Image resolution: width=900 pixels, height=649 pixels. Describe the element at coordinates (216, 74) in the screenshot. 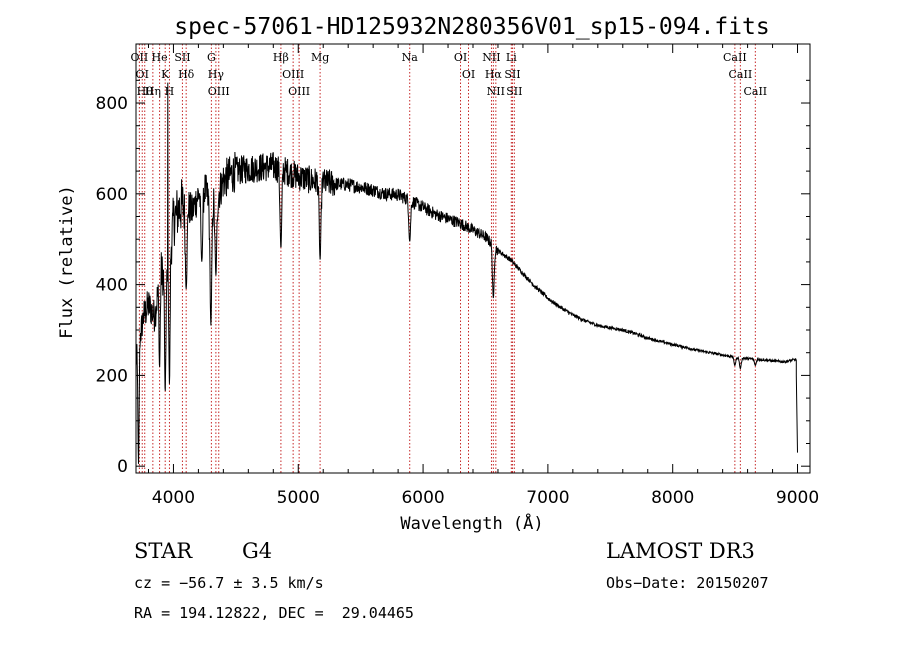

I see `line-label: Hγ` at that location.